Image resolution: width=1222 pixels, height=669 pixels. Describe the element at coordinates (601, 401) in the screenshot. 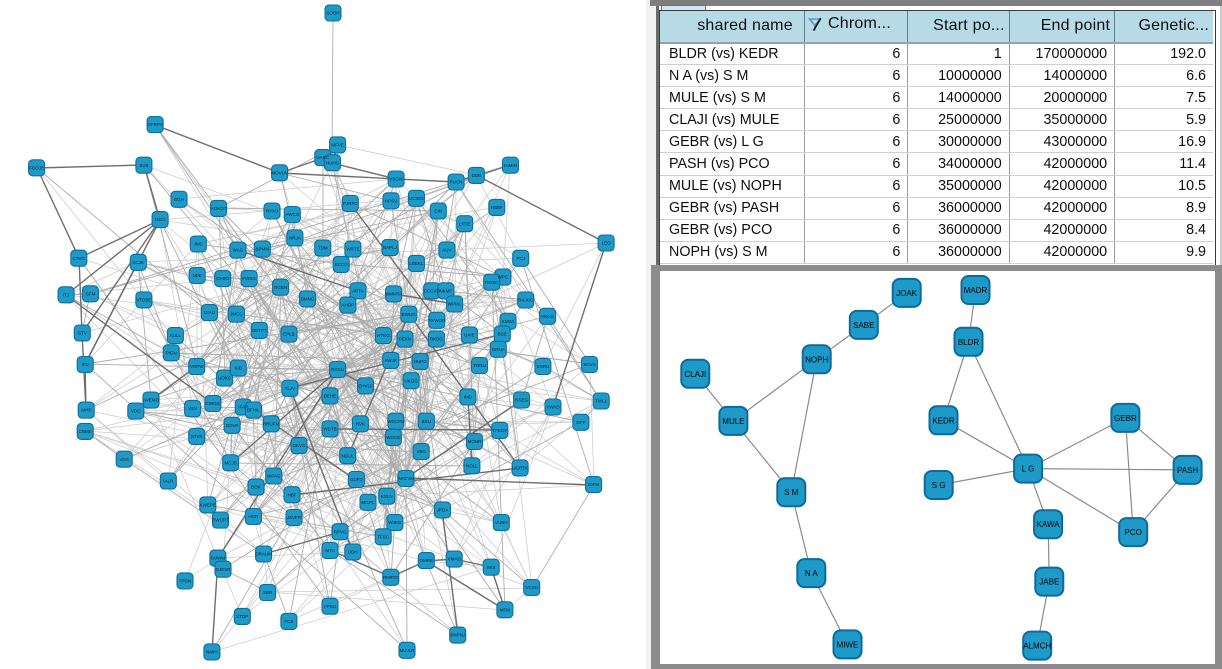

I see `svg-text: TWLL` at that location.